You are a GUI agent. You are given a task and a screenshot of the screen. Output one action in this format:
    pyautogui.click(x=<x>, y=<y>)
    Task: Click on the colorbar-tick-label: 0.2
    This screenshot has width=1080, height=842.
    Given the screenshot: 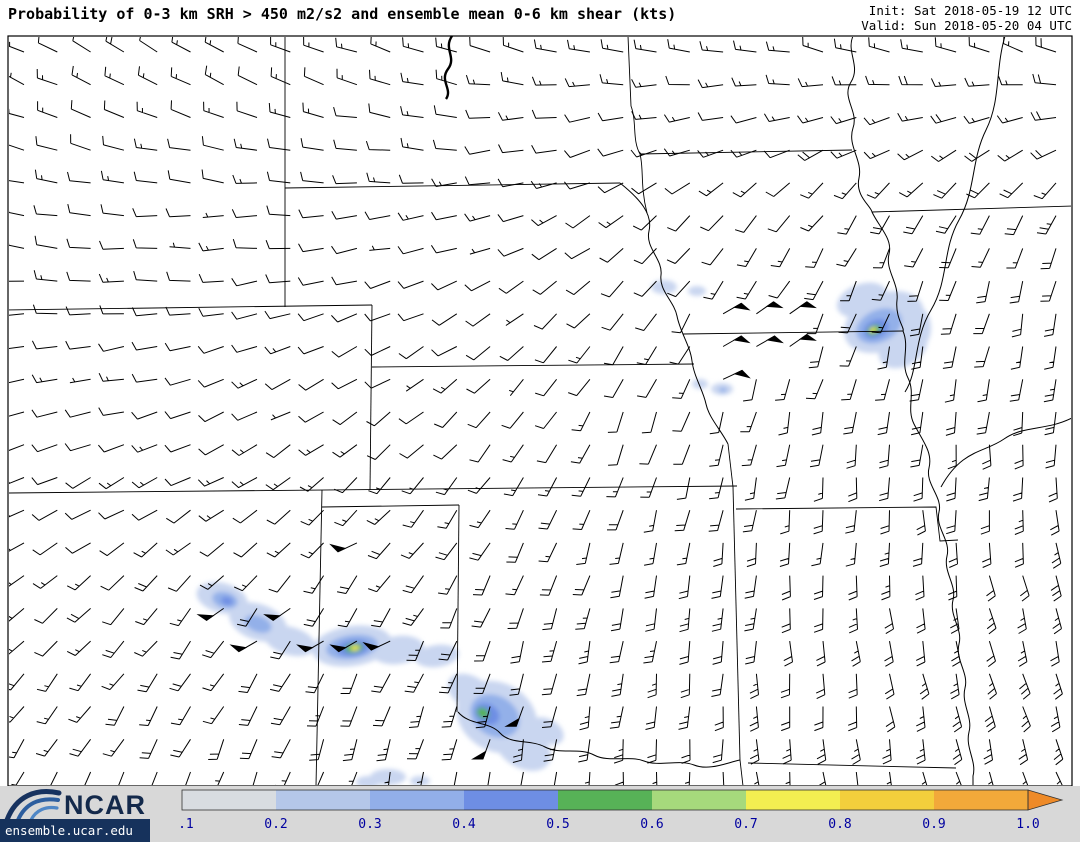 What is the action you would take?
    pyautogui.click(x=275, y=824)
    